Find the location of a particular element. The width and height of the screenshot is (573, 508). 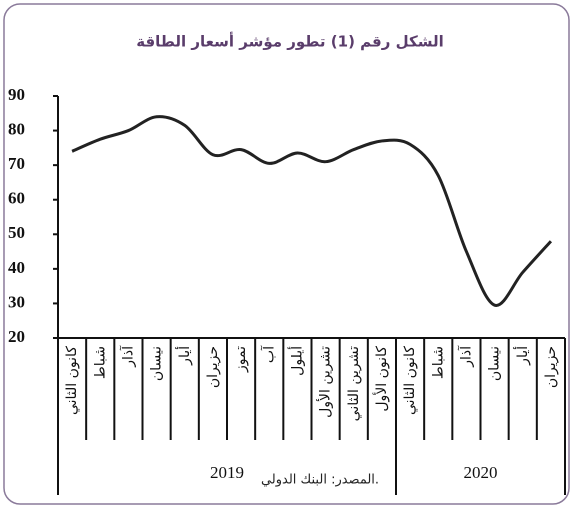

y-tick-label: 60 is located at coordinates (16, 198).